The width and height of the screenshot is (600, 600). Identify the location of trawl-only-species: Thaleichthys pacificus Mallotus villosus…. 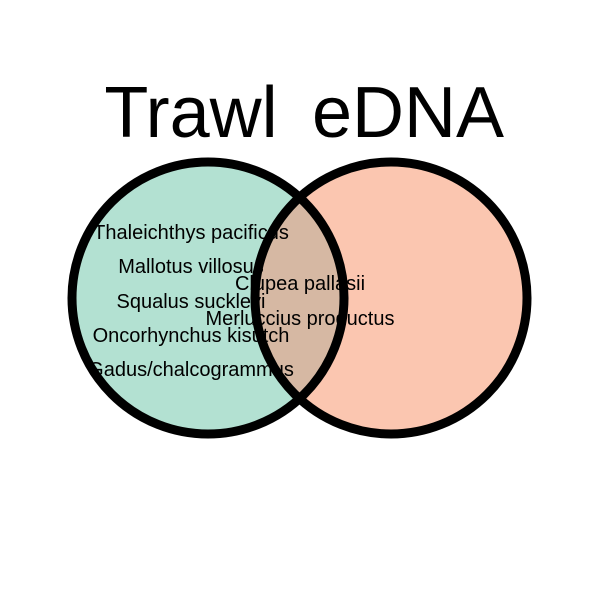
(191, 301).